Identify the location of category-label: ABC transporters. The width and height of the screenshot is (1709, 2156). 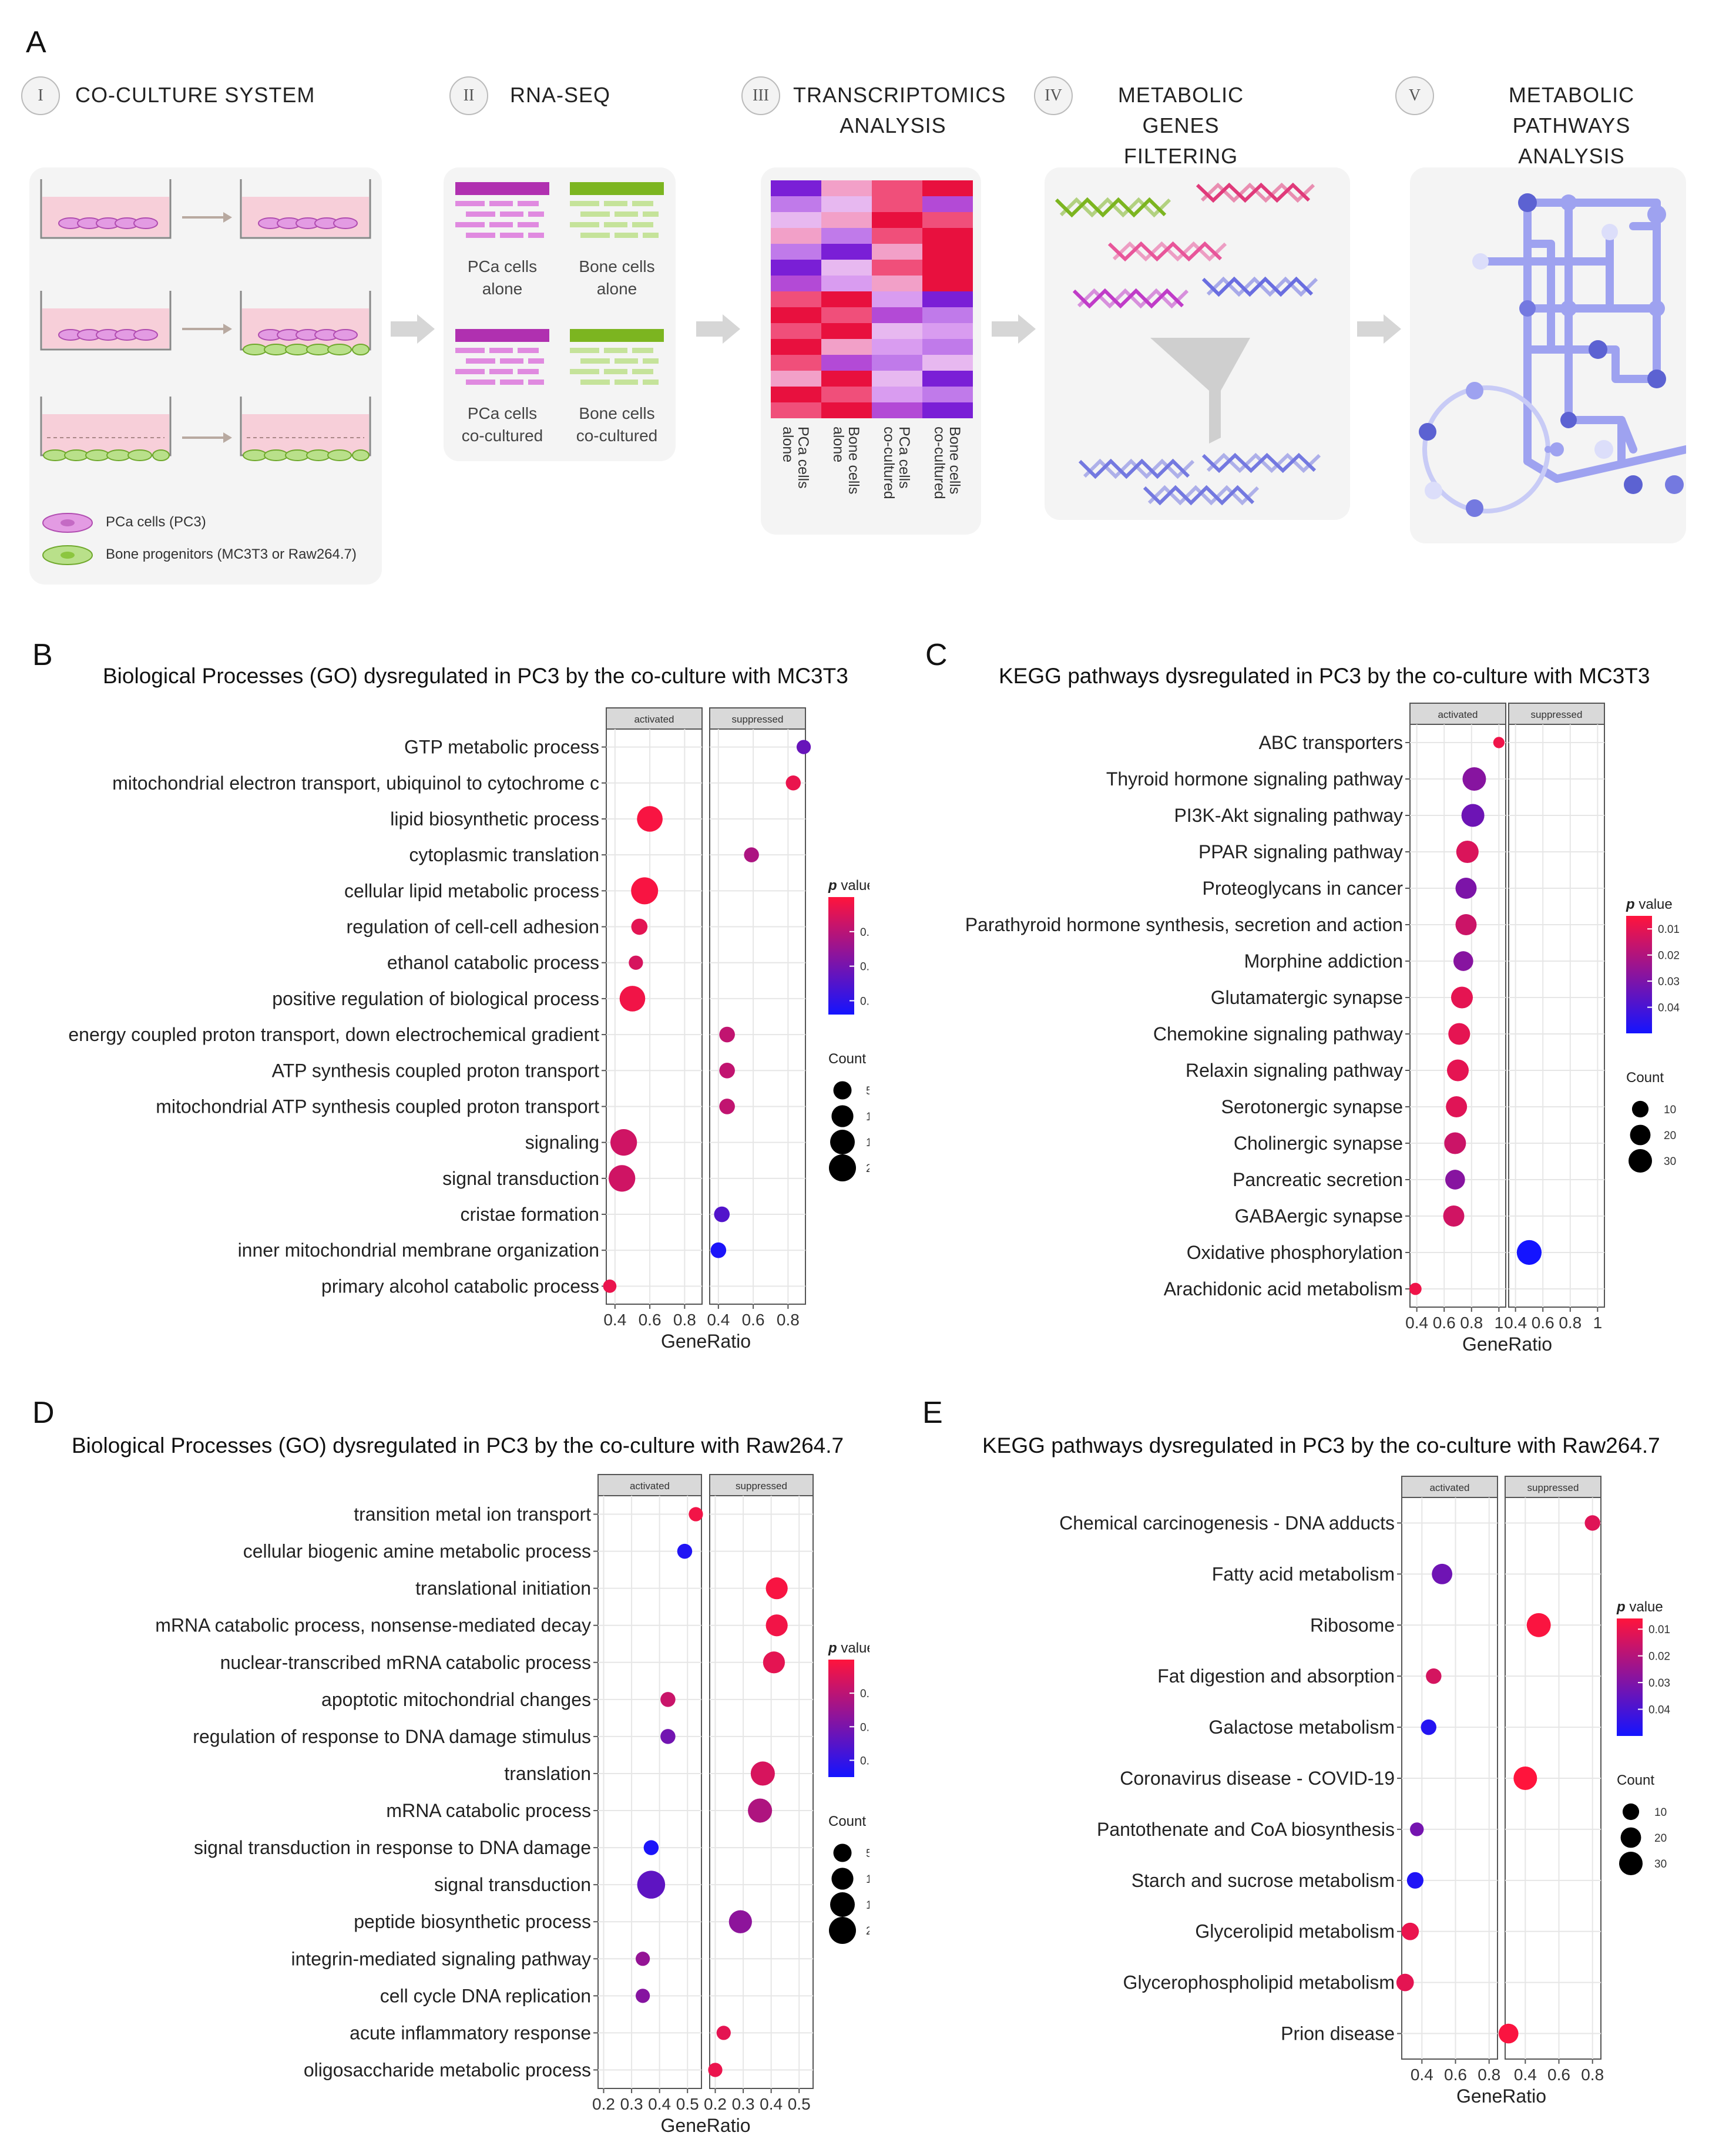
(1331, 743).